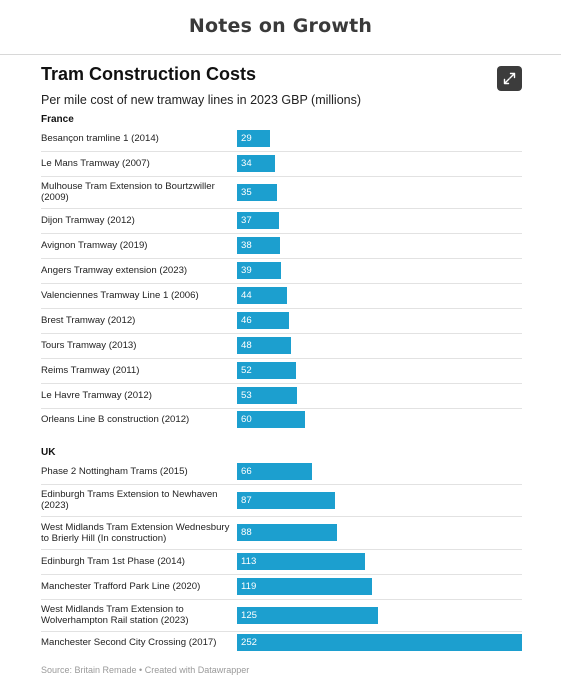 This screenshot has width=561, height=680. Describe the element at coordinates (246, 345) in the screenshot. I see `bar-value-label: 48` at that location.